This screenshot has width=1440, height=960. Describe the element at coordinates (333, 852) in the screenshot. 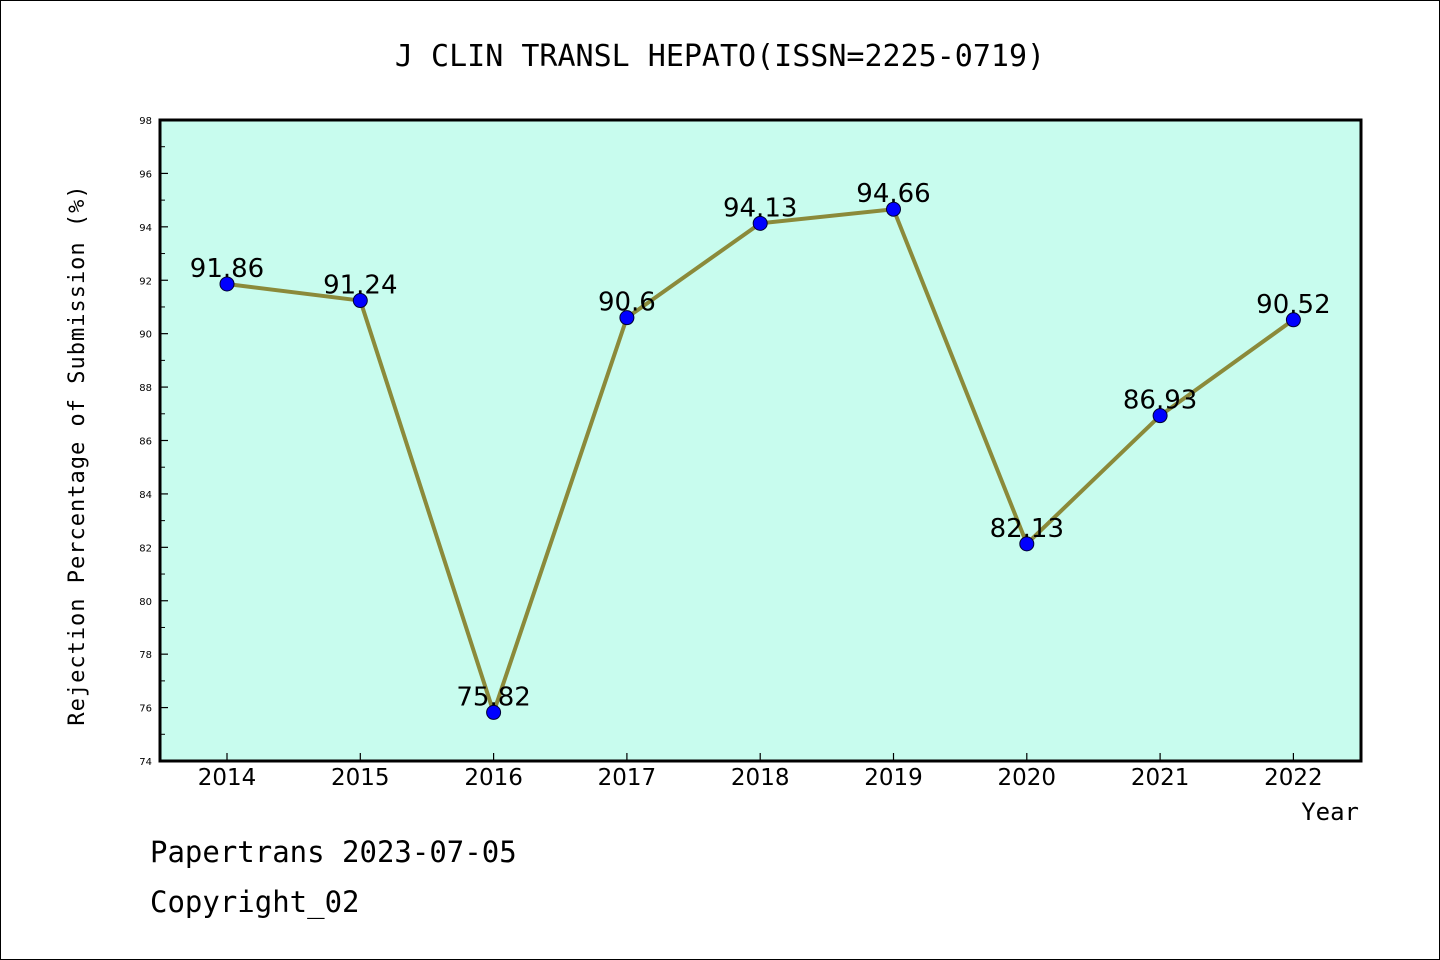

I see `footer-date: Papertrans 2023-07-05` at that location.